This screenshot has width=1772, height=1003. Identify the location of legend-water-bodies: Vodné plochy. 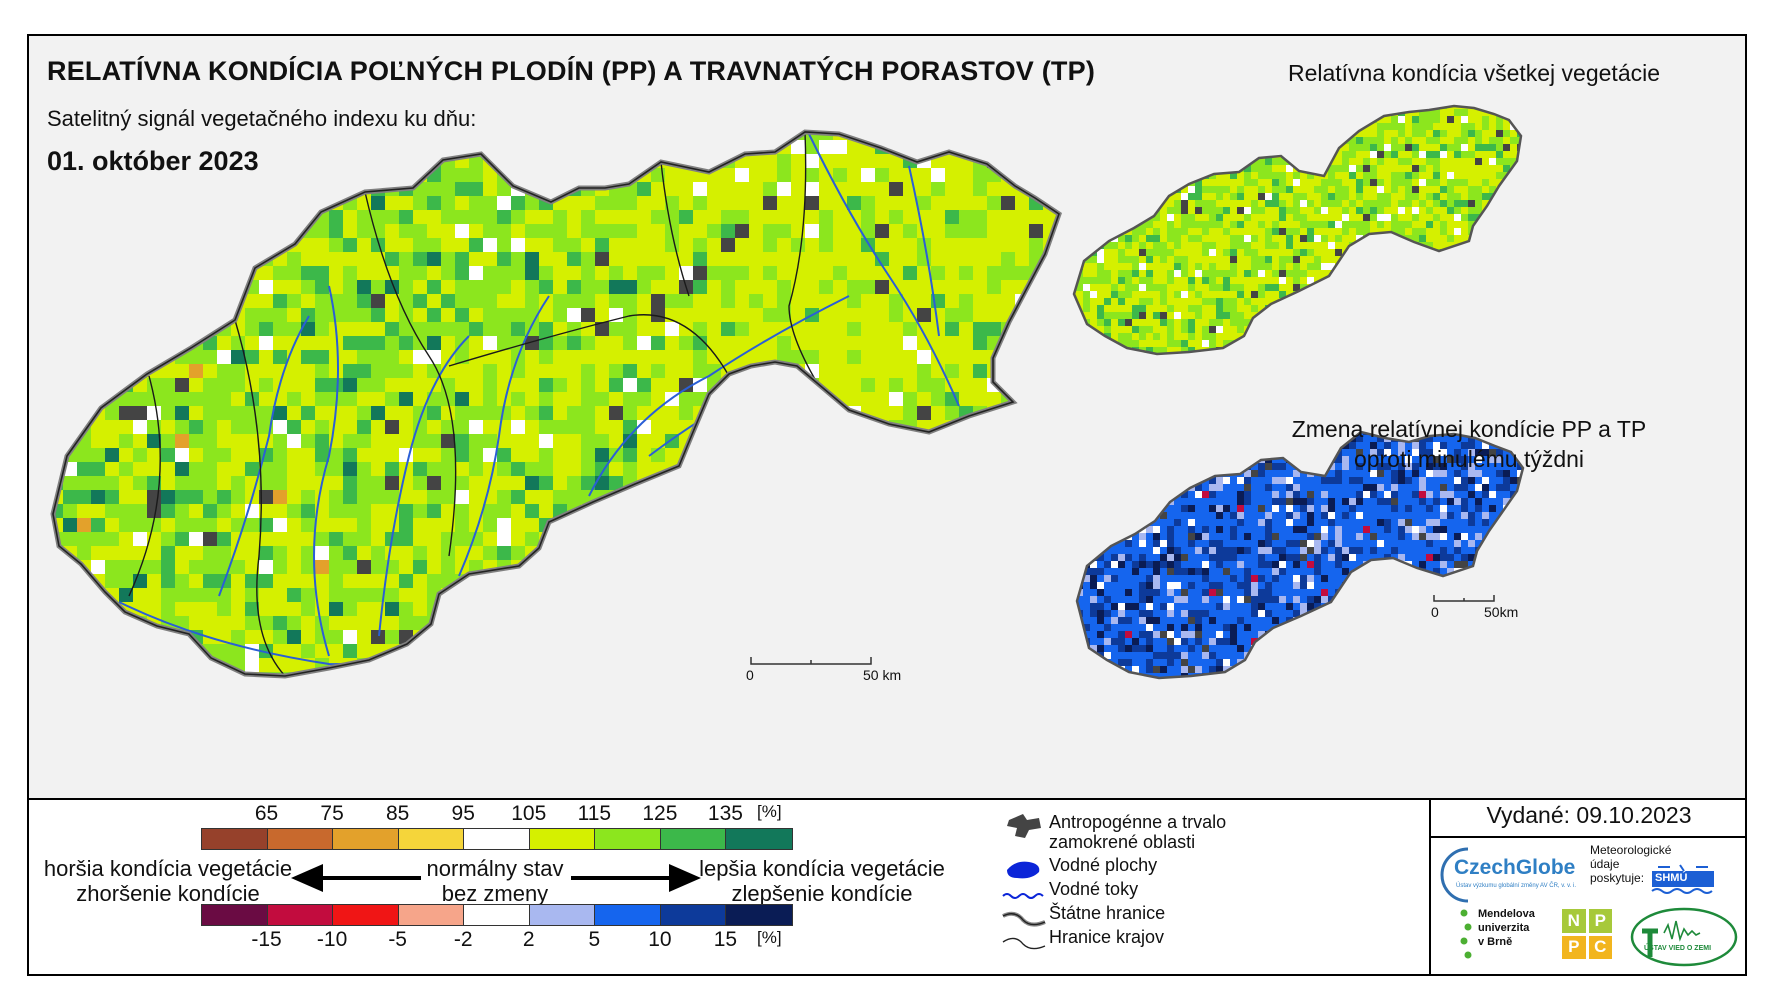
(1103, 865).